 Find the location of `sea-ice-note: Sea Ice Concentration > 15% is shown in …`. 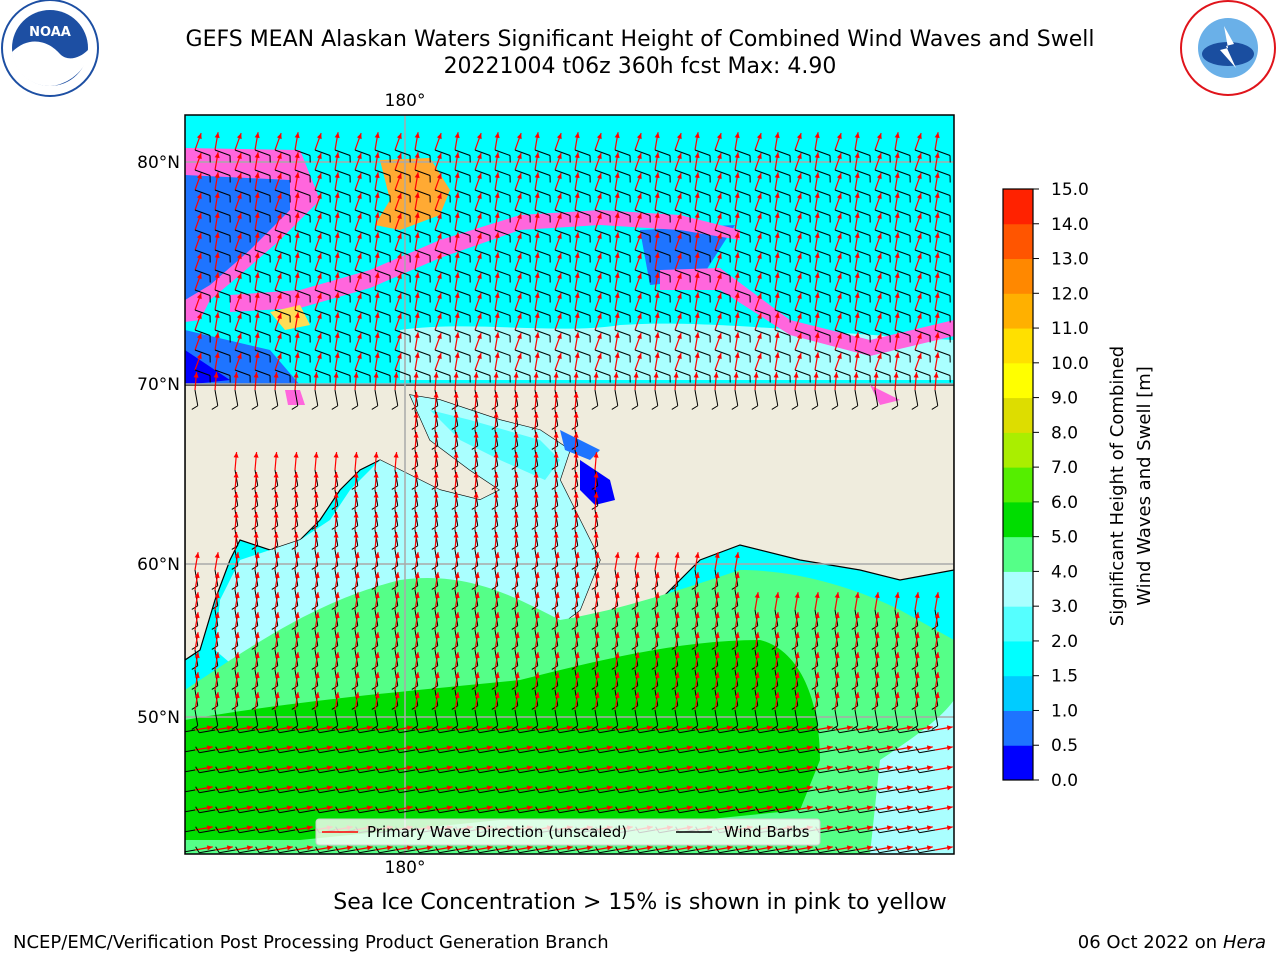

sea-ice-note: Sea Ice Concentration > 15% is shown in … is located at coordinates (640, 902).